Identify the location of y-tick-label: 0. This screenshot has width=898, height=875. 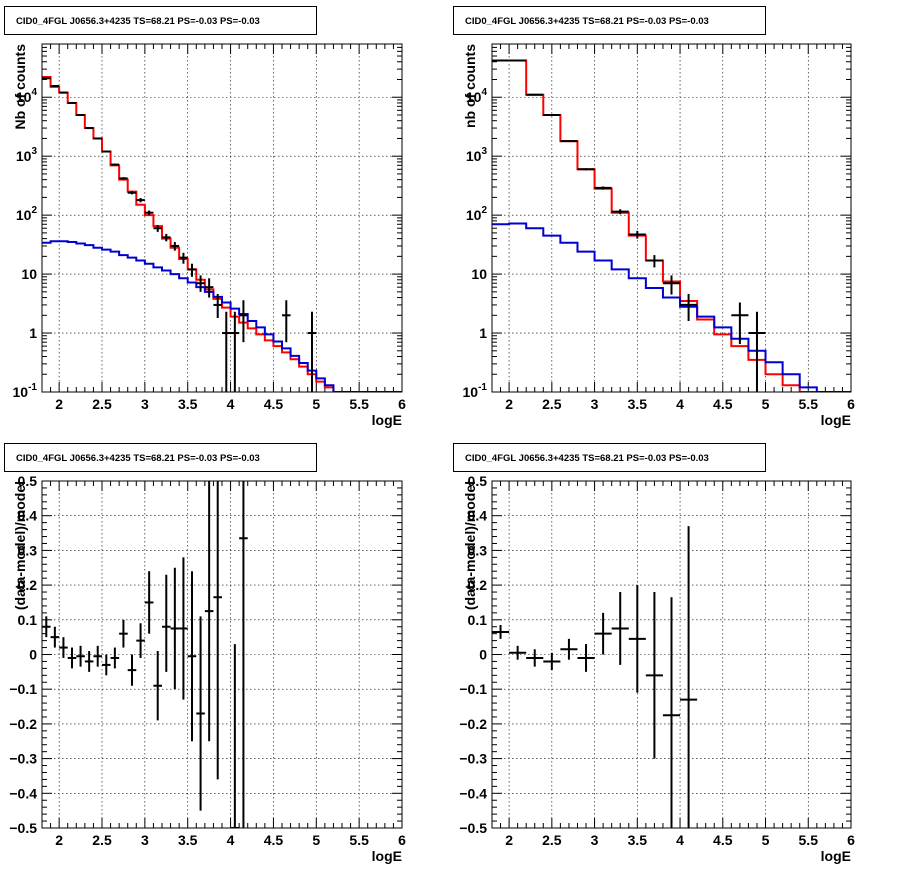
(483, 655).